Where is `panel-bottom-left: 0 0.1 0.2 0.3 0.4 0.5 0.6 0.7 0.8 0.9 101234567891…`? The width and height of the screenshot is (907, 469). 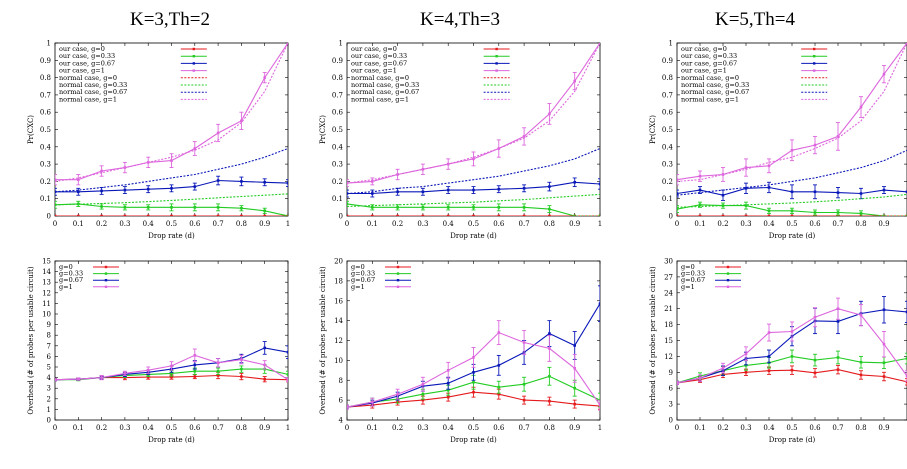
panel-bottom-left: 0 0.1 0.2 0.3 0.4 0.5 0.6 0.7 0.8 0.9 101234567891… is located at coordinates (158, 351).